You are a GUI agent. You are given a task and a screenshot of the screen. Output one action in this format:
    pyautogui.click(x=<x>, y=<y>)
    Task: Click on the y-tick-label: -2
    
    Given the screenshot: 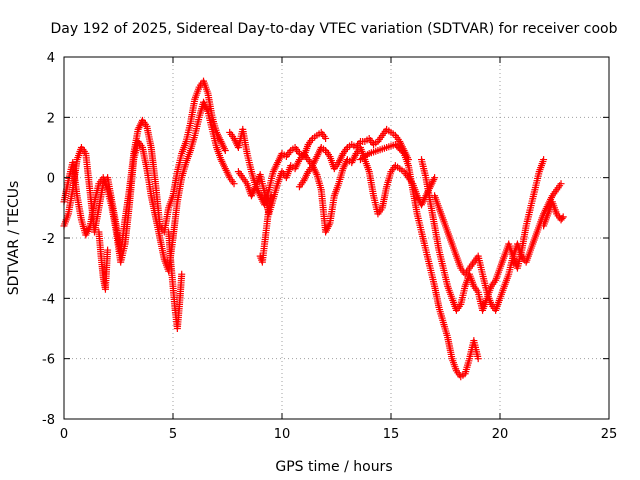 What is the action you would take?
    pyautogui.click(x=48, y=239)
    